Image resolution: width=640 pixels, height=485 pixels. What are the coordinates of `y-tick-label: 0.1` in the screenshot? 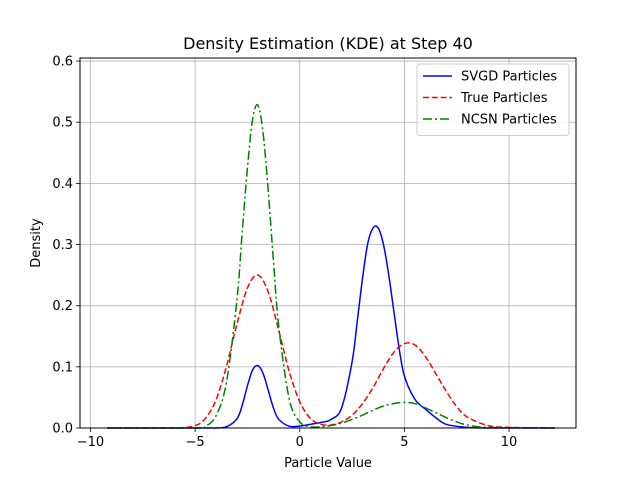 It's located at (62, 367).